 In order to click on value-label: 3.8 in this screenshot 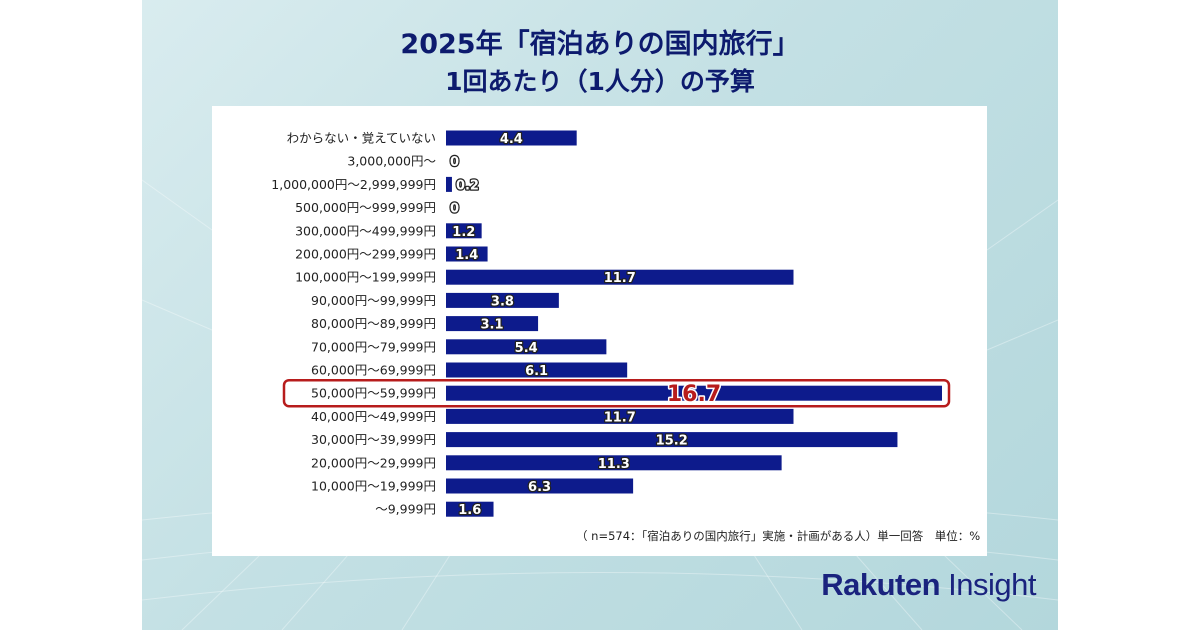, I will do `click(502, 301)`.